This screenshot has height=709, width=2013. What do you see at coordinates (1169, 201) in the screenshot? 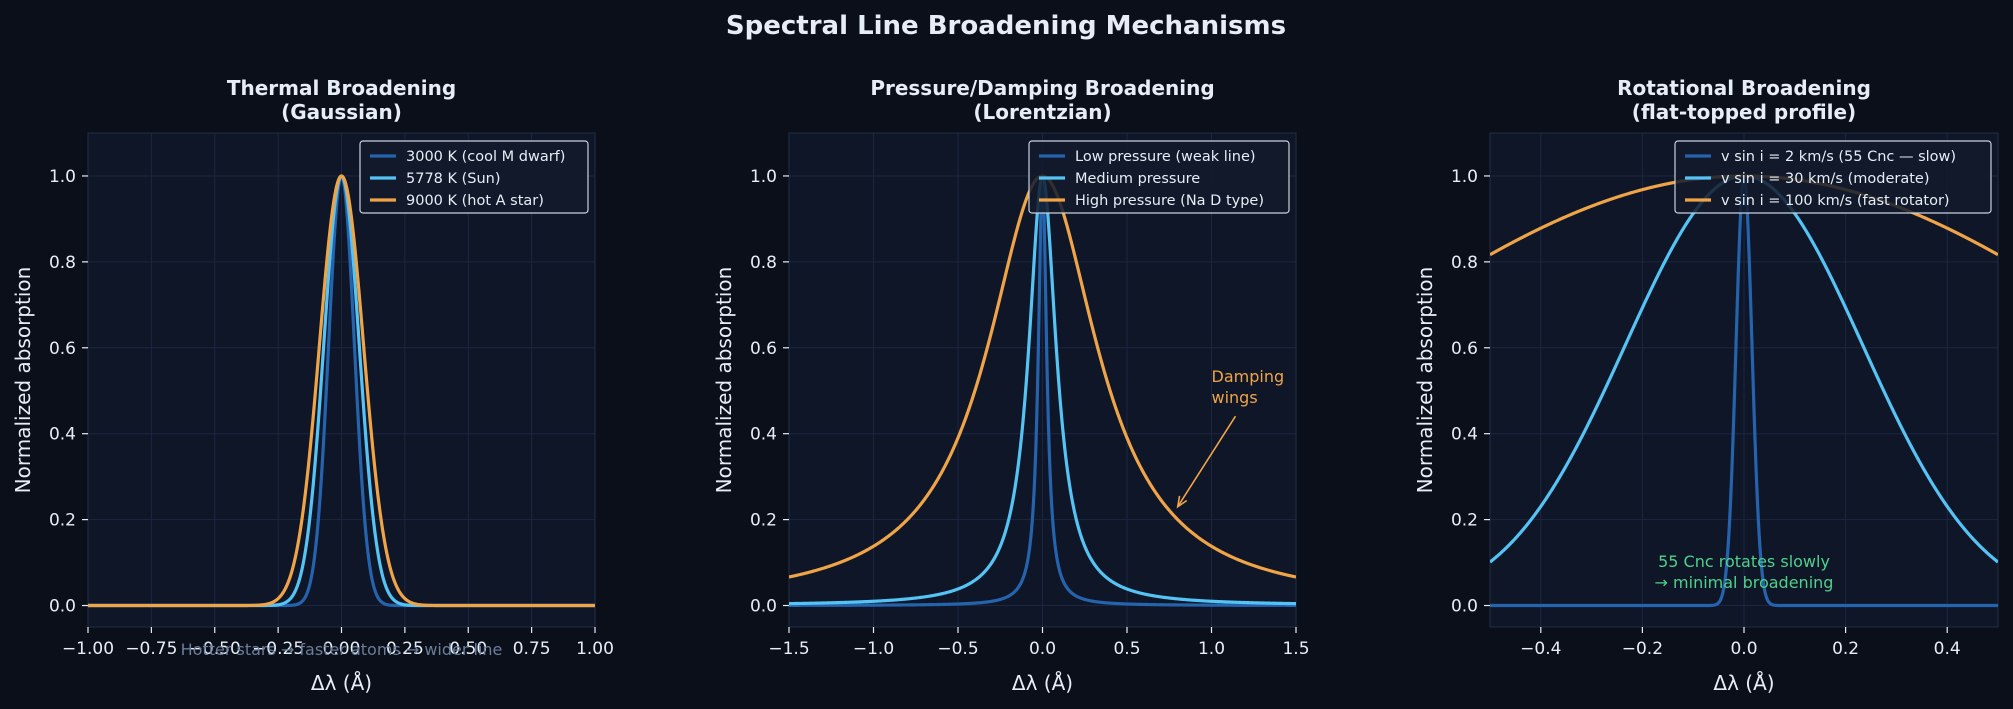
I see `legend-label-3: High pressure (Na D type)` at bounding box center [1169, 201].